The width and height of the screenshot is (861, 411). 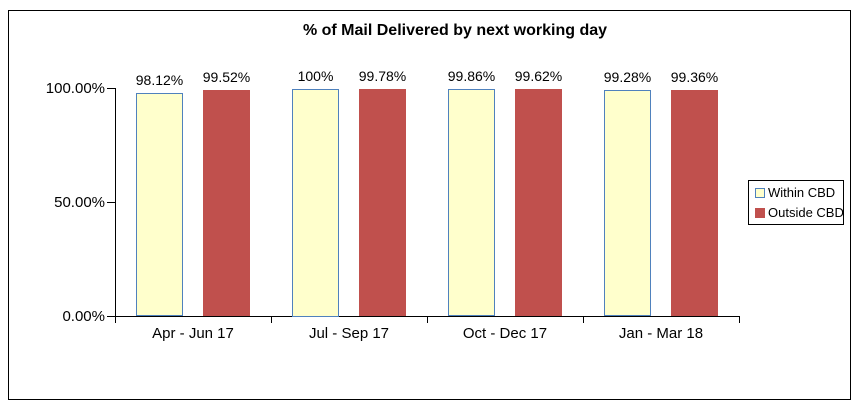 What do you see at coordinates (471, 75) in the screenshot?
I see `bar-value-label: 99.86%` at bounding box center [471, 75].